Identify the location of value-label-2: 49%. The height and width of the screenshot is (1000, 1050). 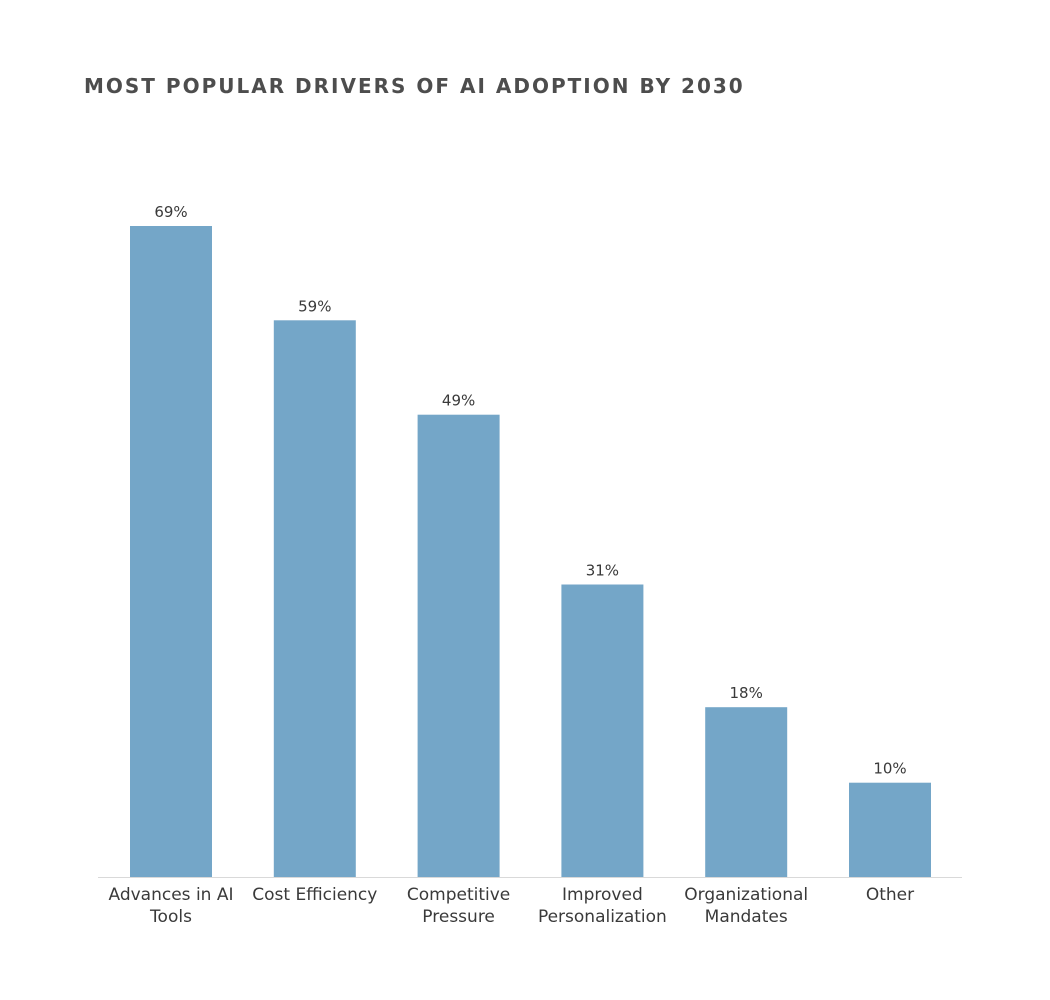
(458, 401).